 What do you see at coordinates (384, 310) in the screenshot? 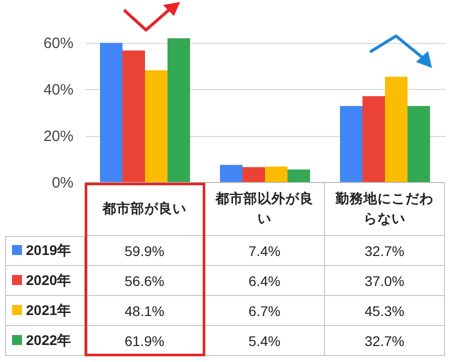
I see `data-label: 45.3%` at bounding box center [384, 310].